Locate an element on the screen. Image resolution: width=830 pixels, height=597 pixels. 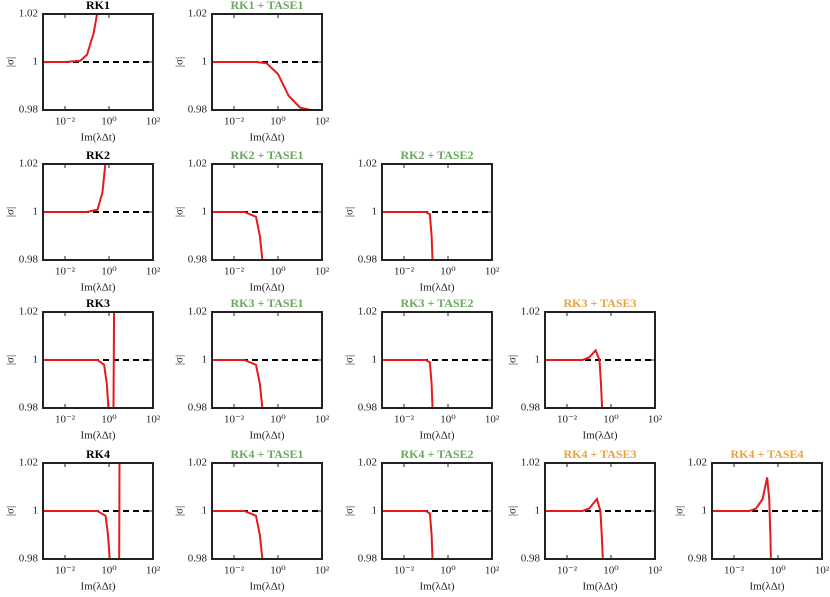
panel: RK4 + TASE4 Im(λΔt) |σ| 0.98 1 1.02 10⁻² 10⁰ 10² is located at coordinates (752, 520).